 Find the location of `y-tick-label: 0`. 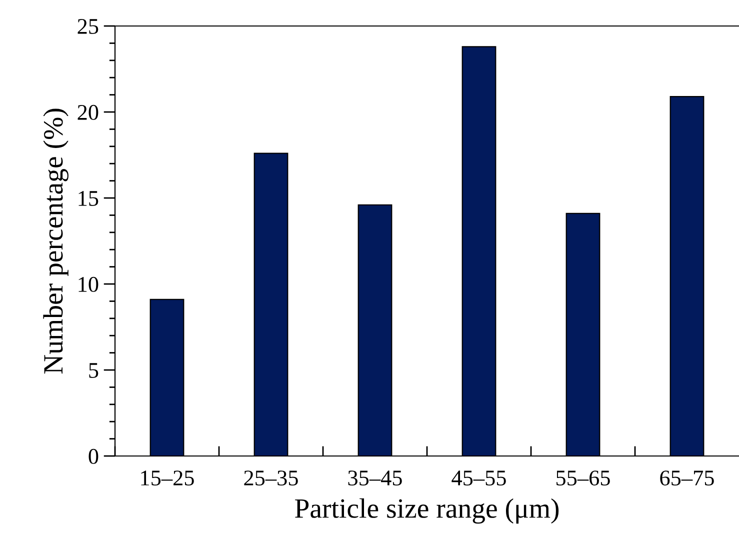

y-tick-label: 0 is located at coordinates (93, 456).